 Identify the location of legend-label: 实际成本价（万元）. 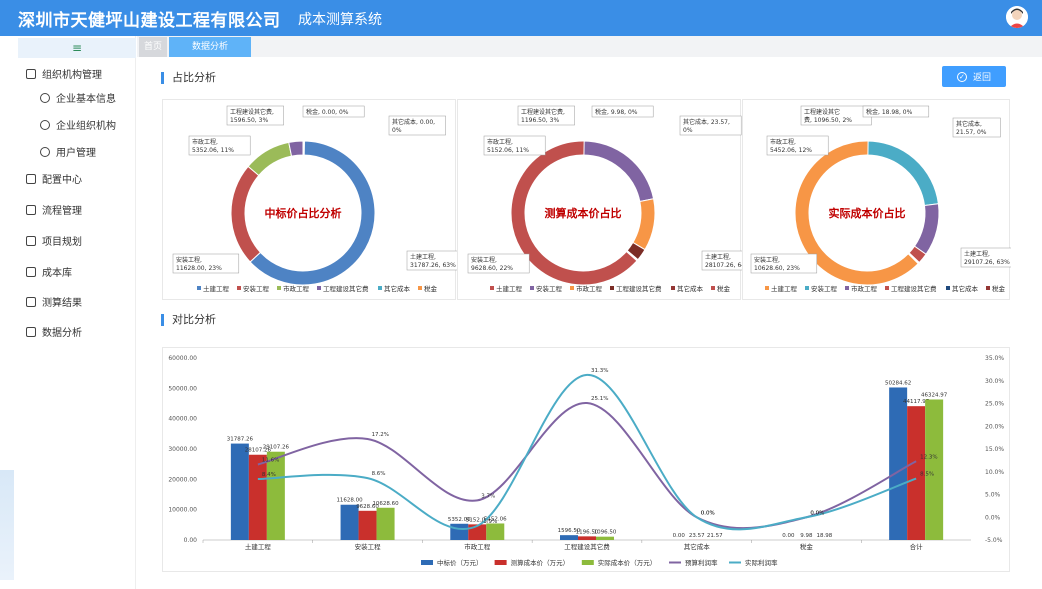
(627, 562).